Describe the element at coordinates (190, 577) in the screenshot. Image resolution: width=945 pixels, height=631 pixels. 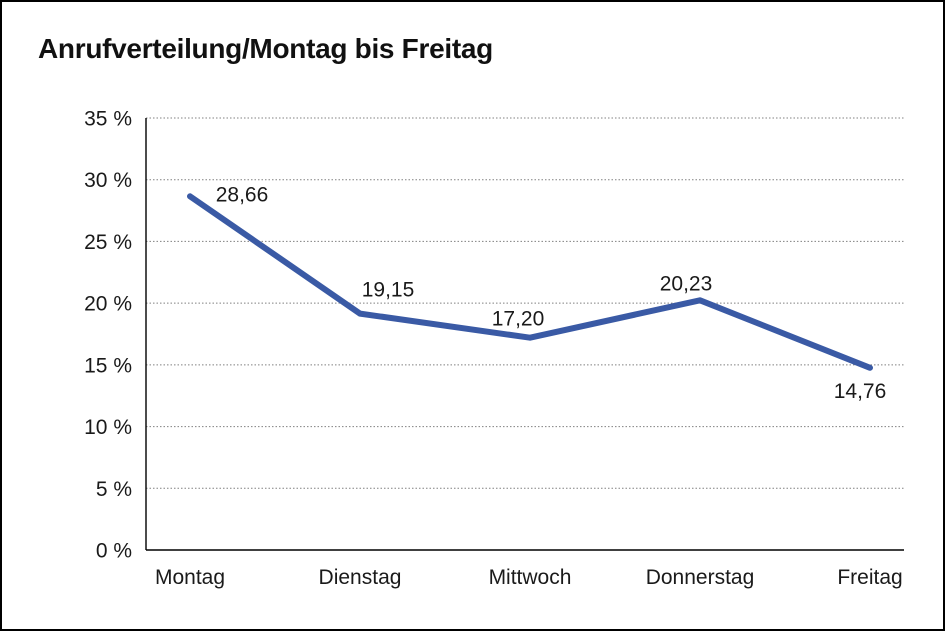
I see `x-category-label: Montag` at that location.